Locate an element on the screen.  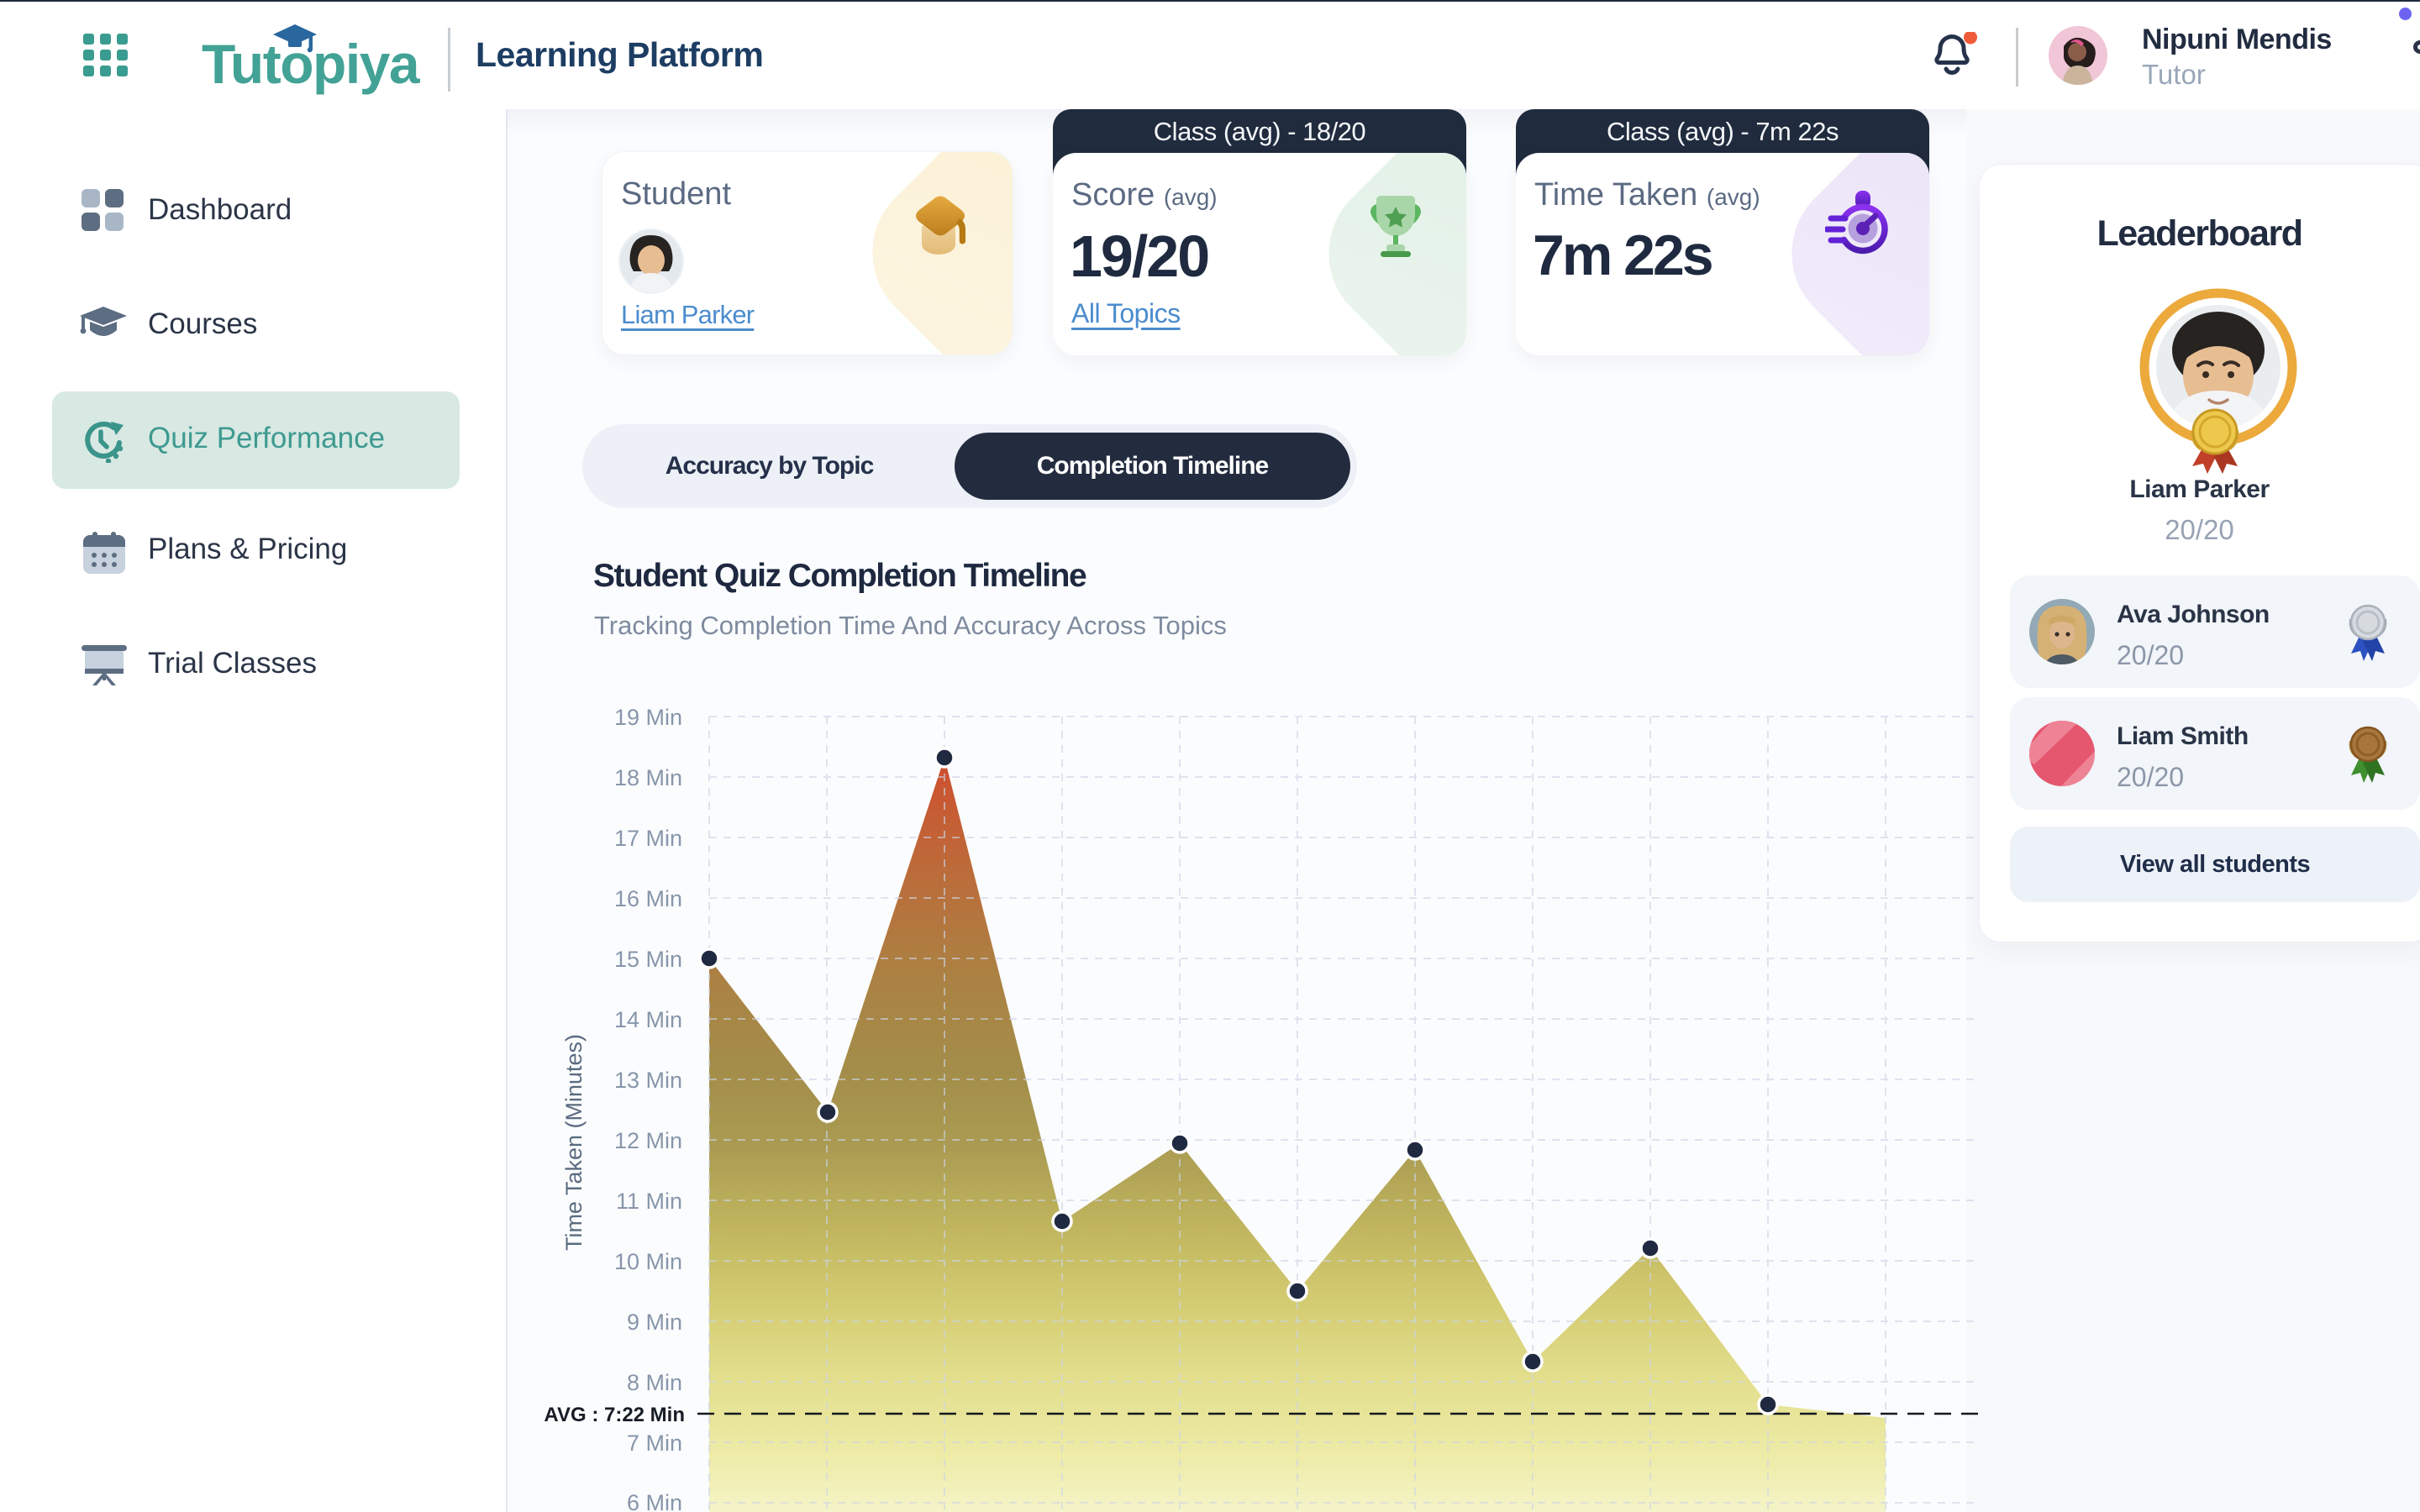
svg-text: 9 Min is located at coordinates (654, 1322).